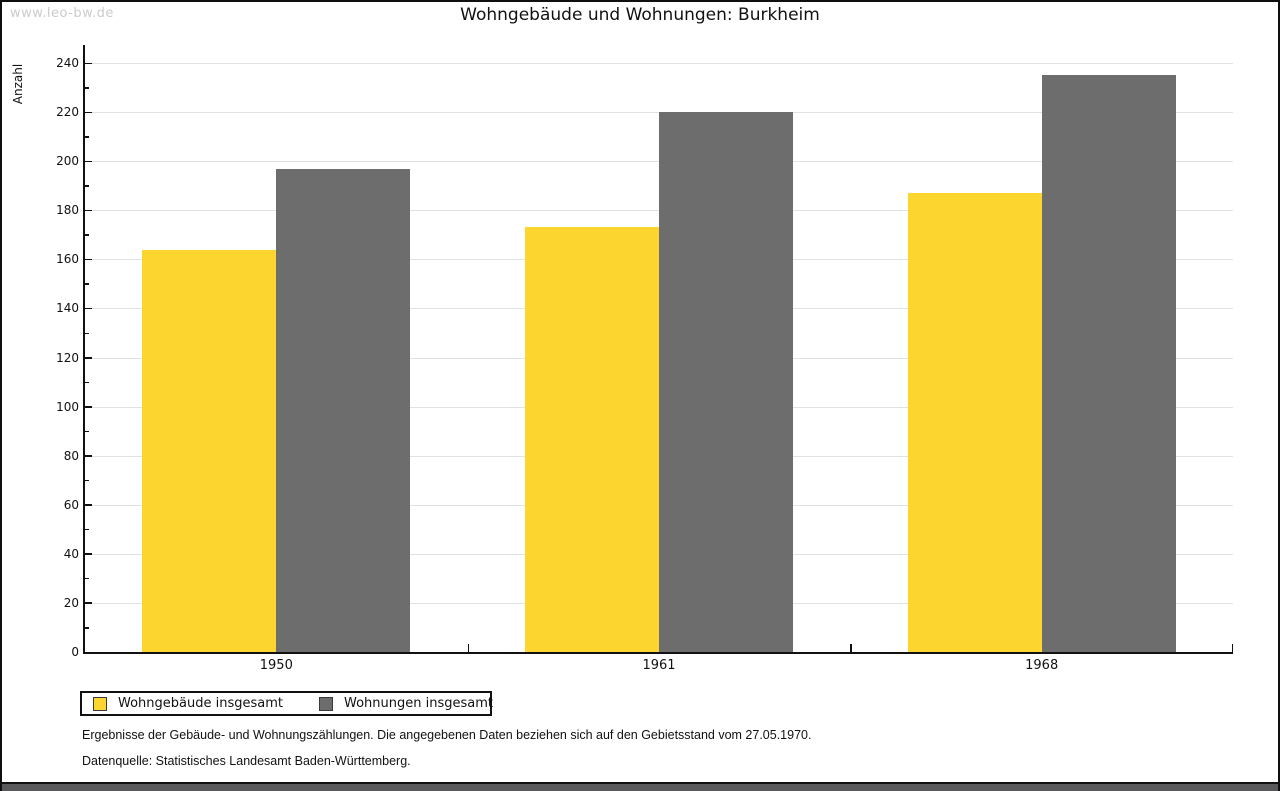 This screenshot has width=1280, height=791. Describe the element at coordinates (1232, 648) in the screenshot. I see `x-axis-end-tick` at that location.